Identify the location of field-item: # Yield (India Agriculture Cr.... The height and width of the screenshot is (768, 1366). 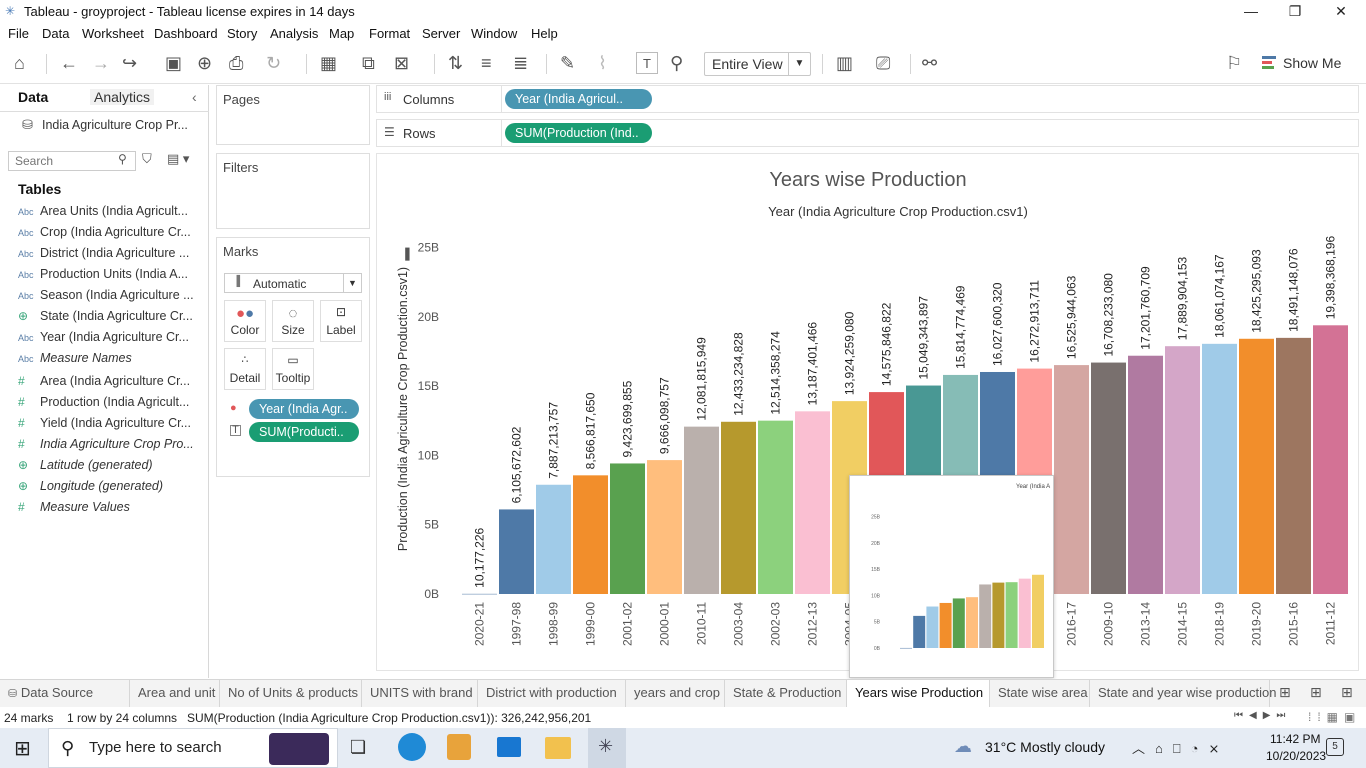
(104, 423).